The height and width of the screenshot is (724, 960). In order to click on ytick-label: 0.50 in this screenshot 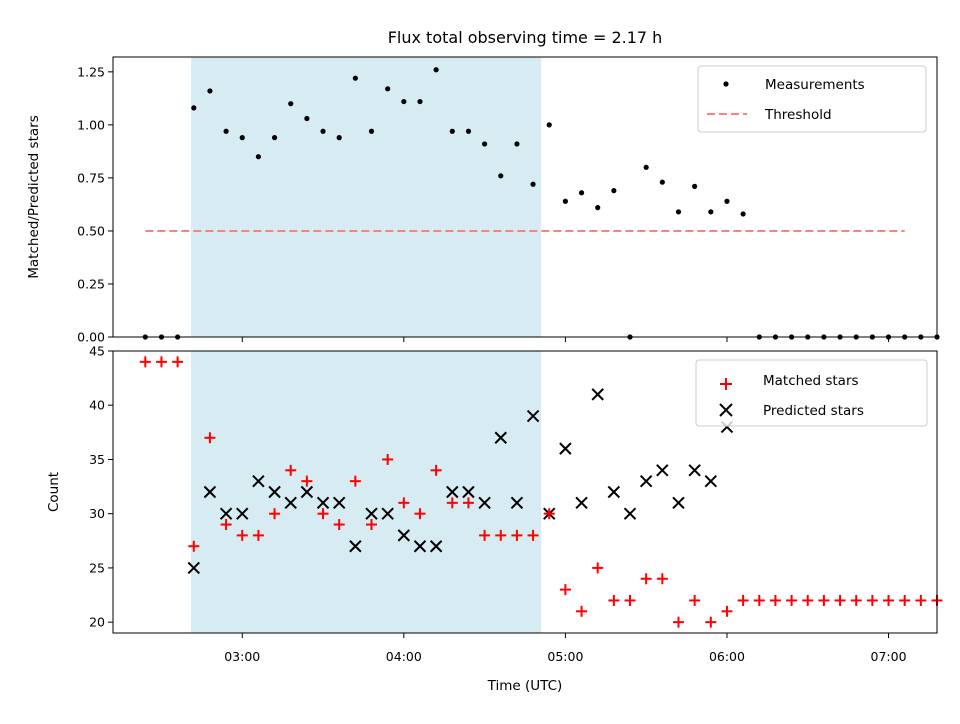, I will do `click(91, 230)`.